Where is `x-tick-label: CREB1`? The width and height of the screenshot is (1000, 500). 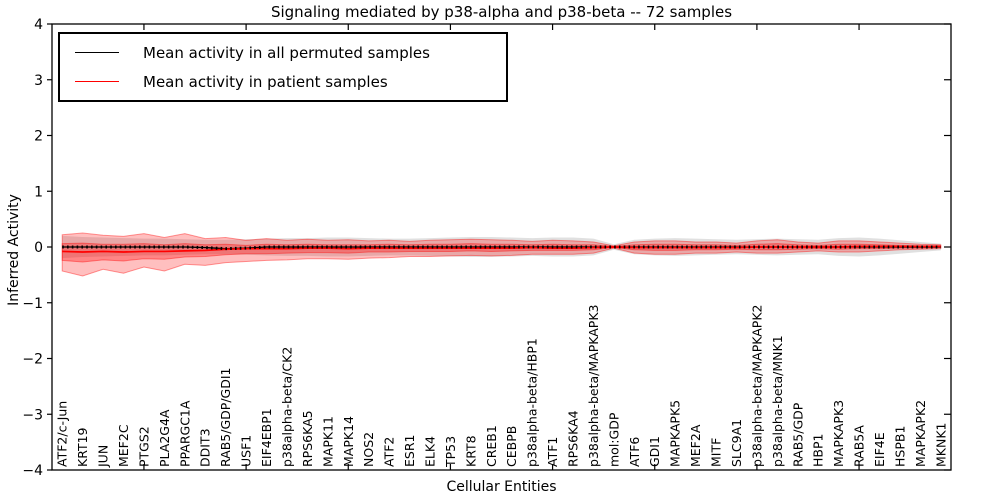 x-tick-label: CREB1 is located at coordinates (491, 446).